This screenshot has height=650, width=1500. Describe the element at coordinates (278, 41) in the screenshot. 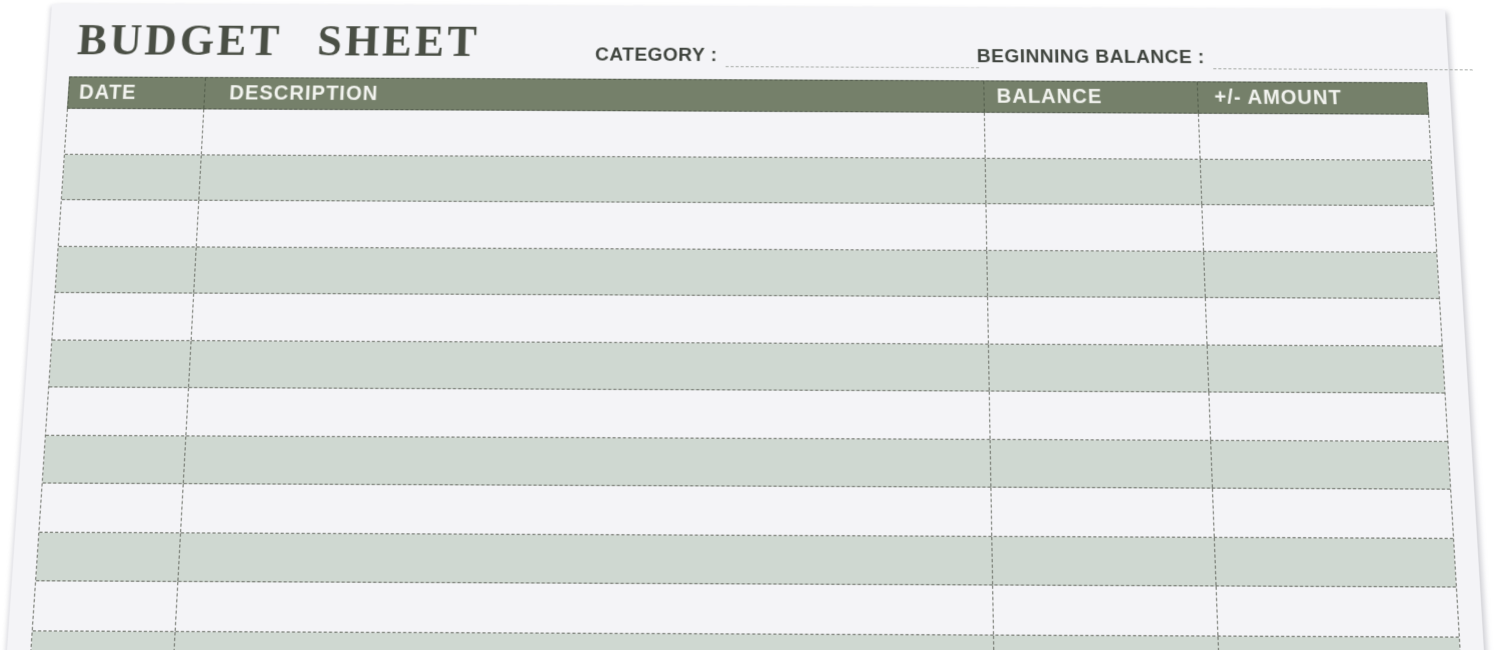

I see `sheet-title: BUDGET SHEET` at that location.